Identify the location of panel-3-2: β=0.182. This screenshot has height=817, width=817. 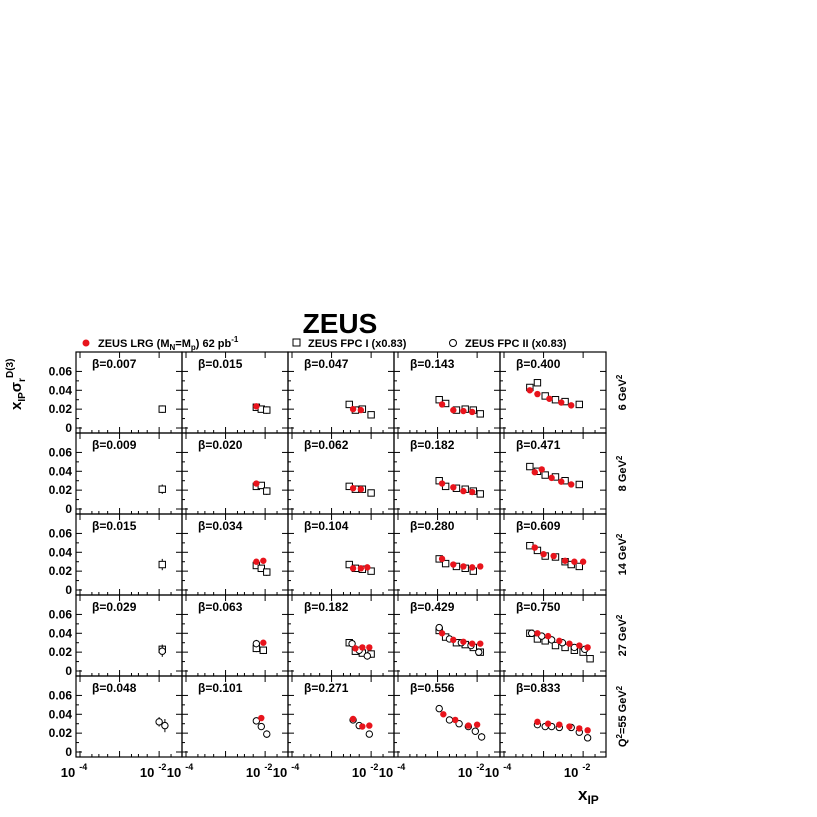
(341, 635).